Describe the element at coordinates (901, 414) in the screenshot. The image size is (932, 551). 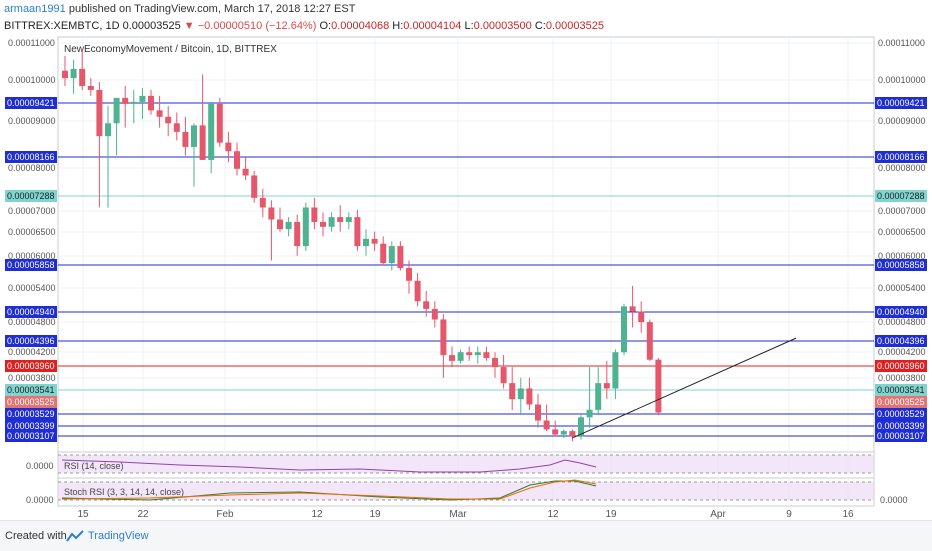
I see `level-tag-right-text: 0.00003529` at that location.